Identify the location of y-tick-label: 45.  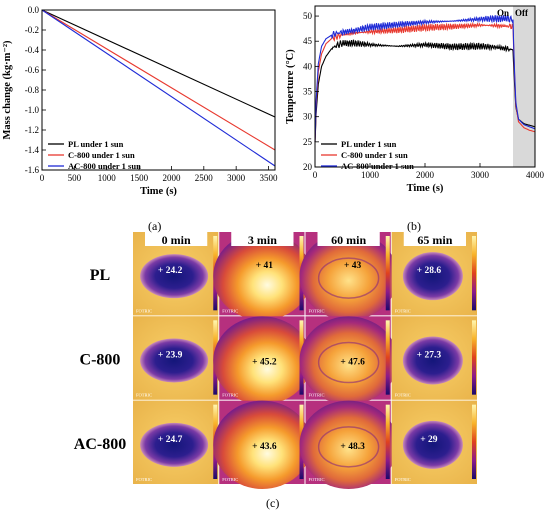
(308, 41).